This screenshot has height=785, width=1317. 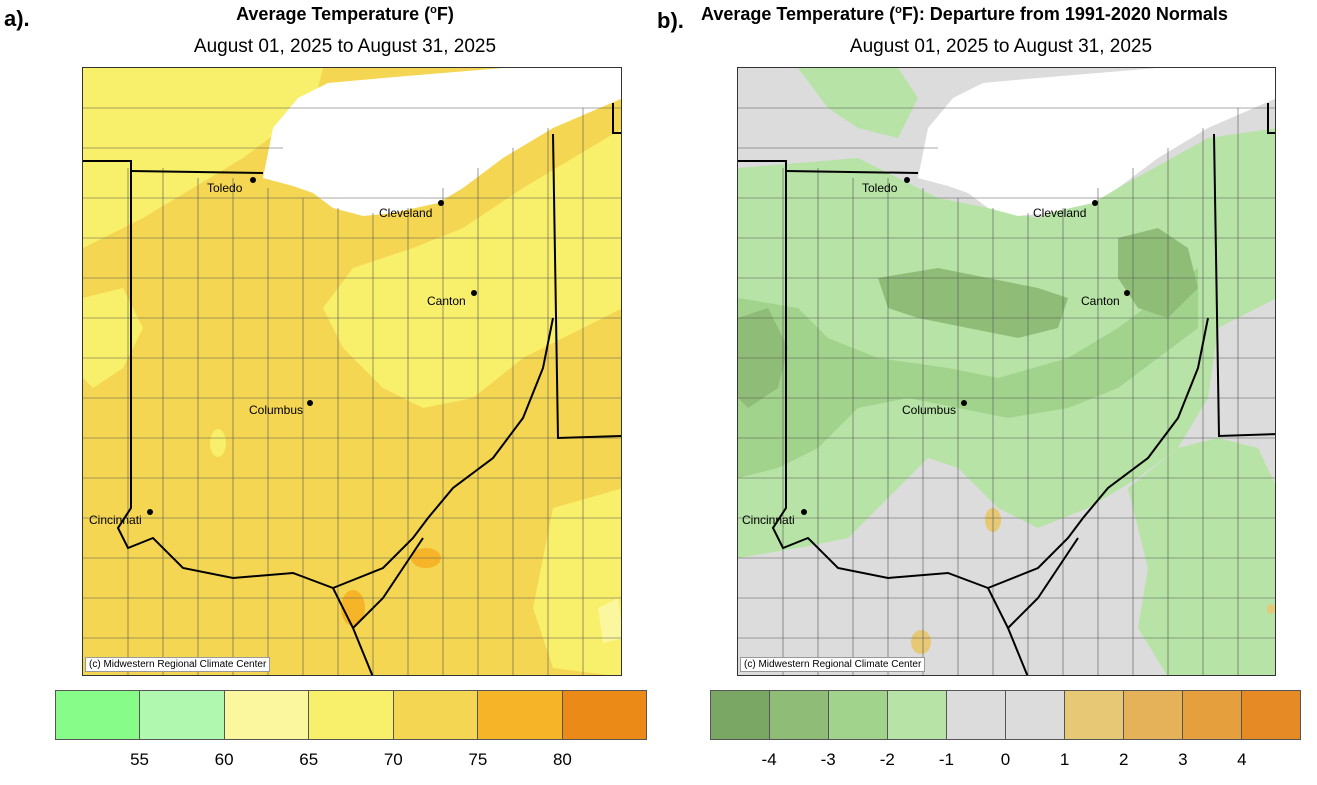 What do you see at coordinates (351, 762) in the screenshot?
I see `legend-ticks: 55 60 65 70 75 80` at bounding box center [351, 762].